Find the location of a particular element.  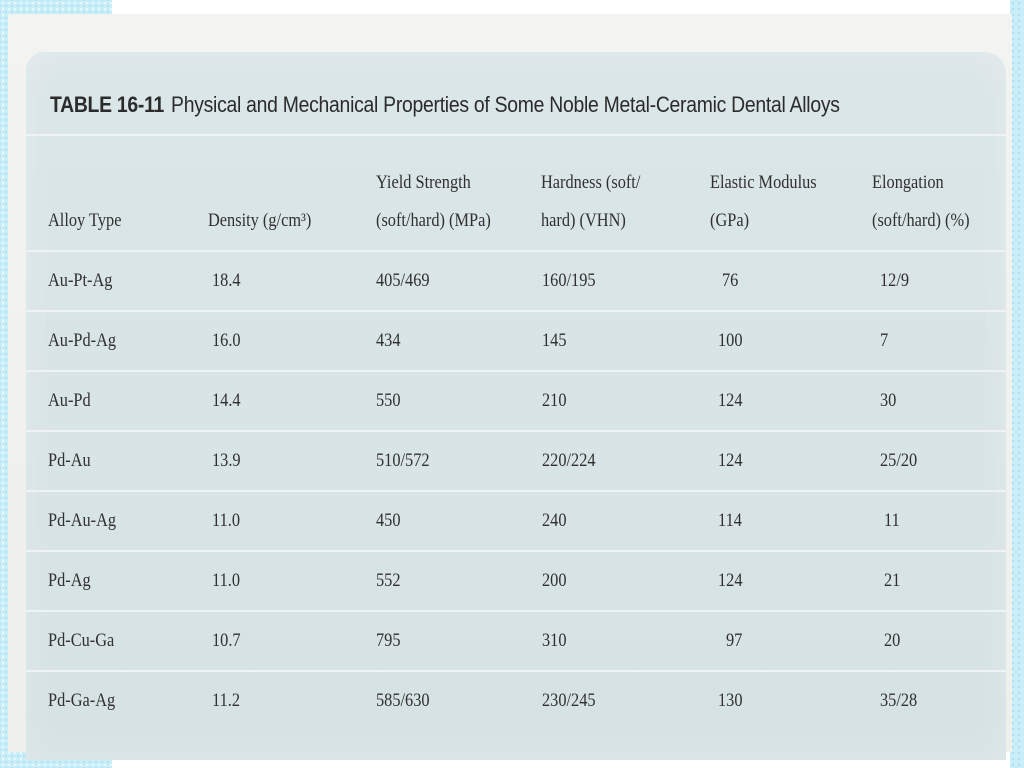

header-elongation-2: (soft/hard) (%) is located at coordinates (921, 220).